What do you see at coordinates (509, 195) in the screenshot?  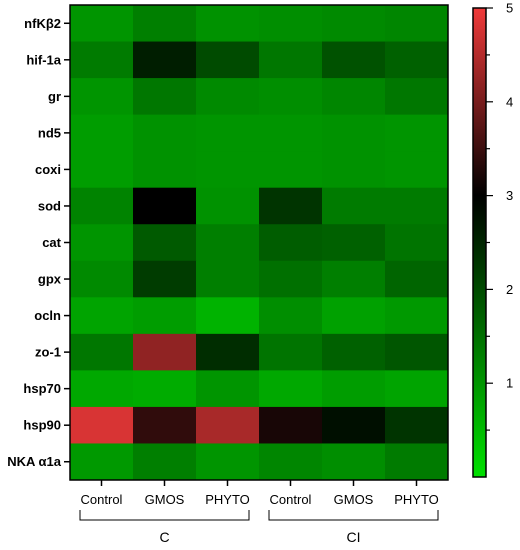 I see `colorbar-tick-label: 3` at bounding box center [509, 195].